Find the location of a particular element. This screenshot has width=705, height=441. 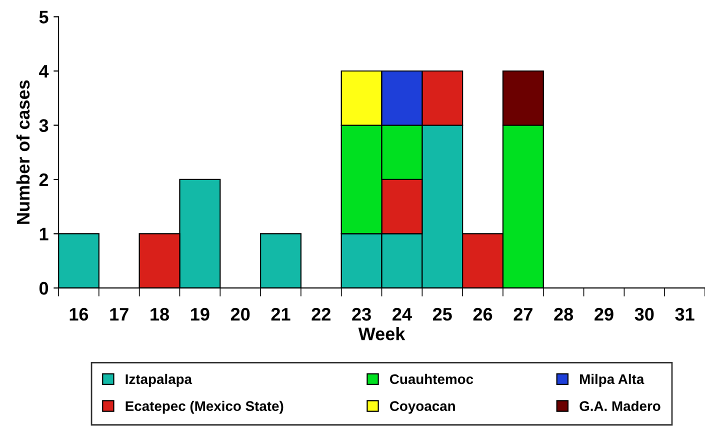

y-tick-label: 4 is located at coordinates (44, 71).